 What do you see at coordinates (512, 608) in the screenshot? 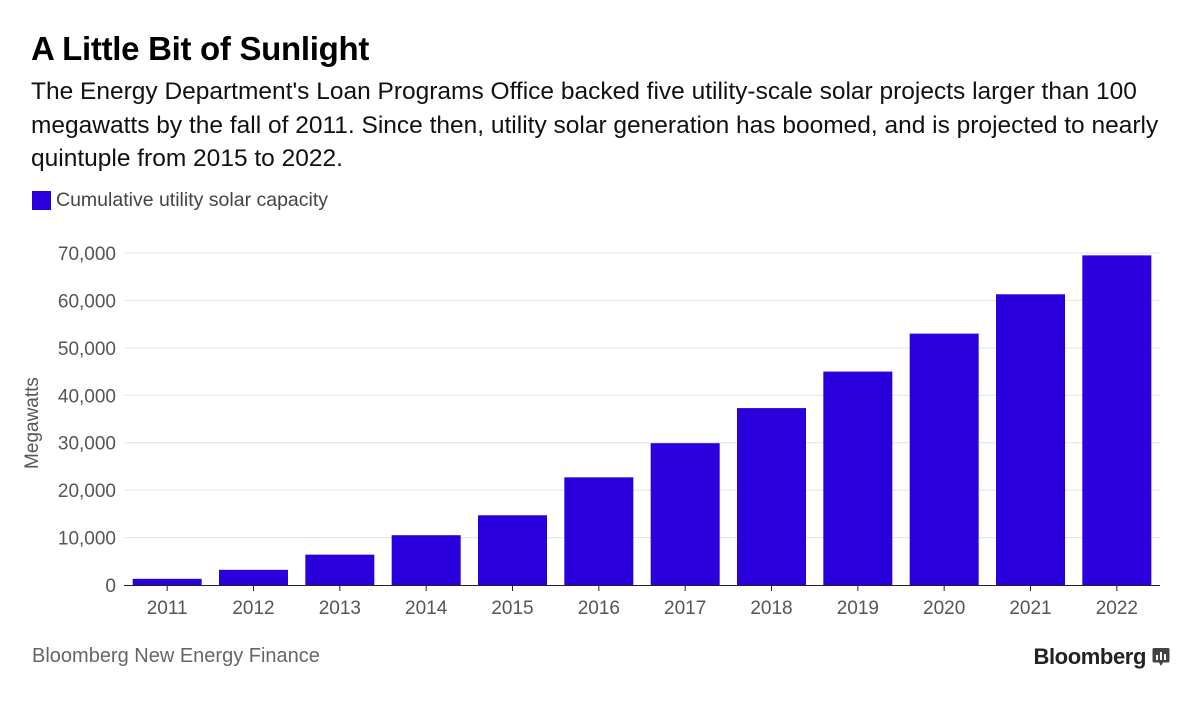
I see `x-tick-label: 2015` at bounding box center [512, 608].